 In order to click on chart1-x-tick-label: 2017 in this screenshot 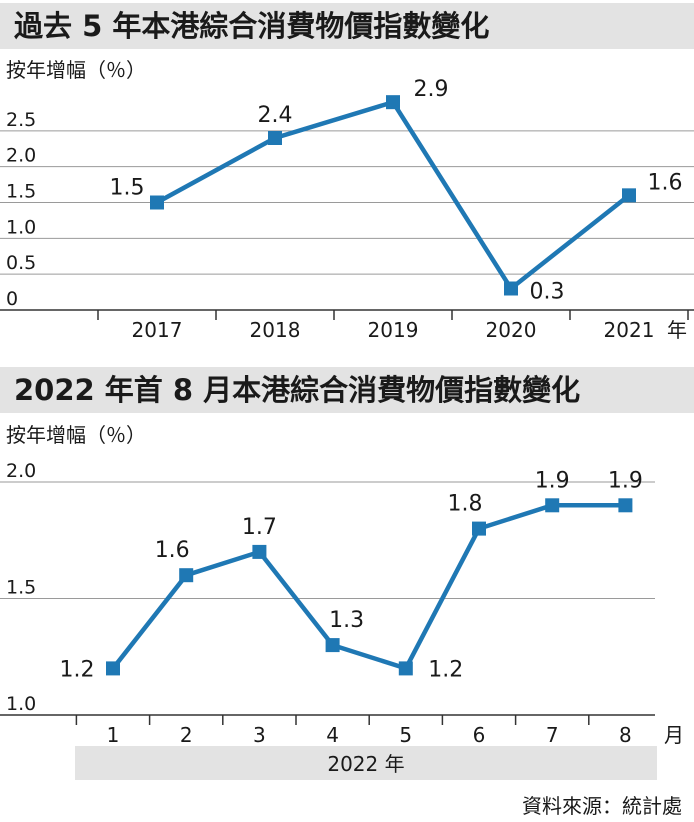, I will do `click(157, 330)`.